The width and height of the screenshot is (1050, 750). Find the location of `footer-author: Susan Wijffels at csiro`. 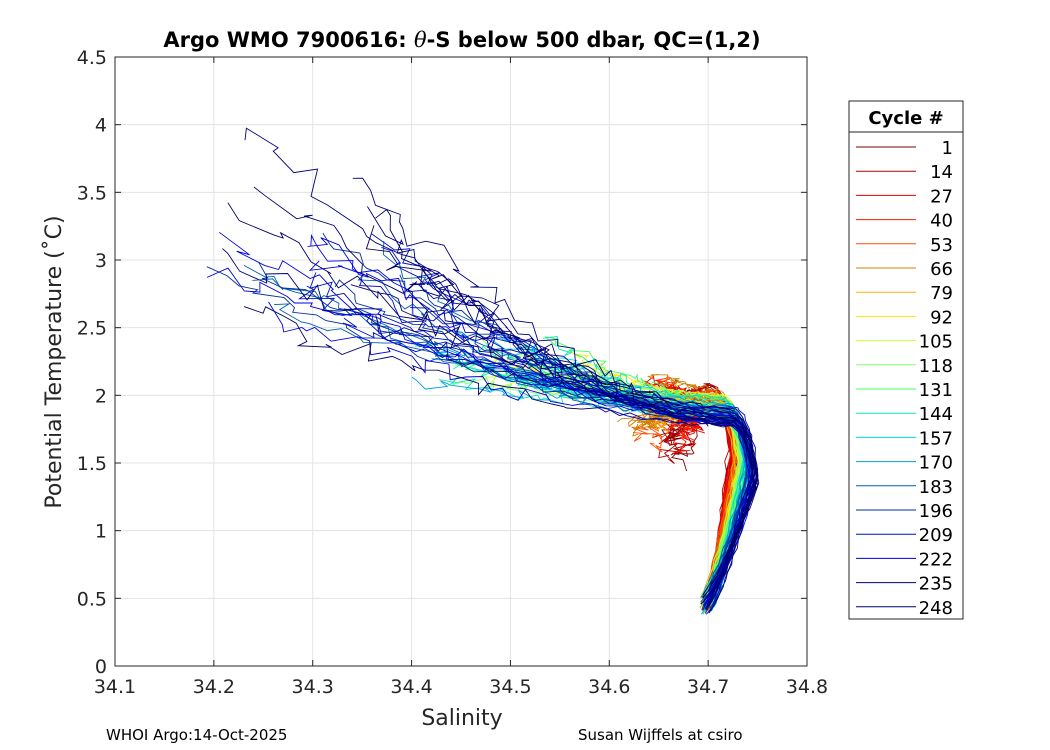

footer-author: Susan Wijffels at csiro is located at coordinates (660, 735).